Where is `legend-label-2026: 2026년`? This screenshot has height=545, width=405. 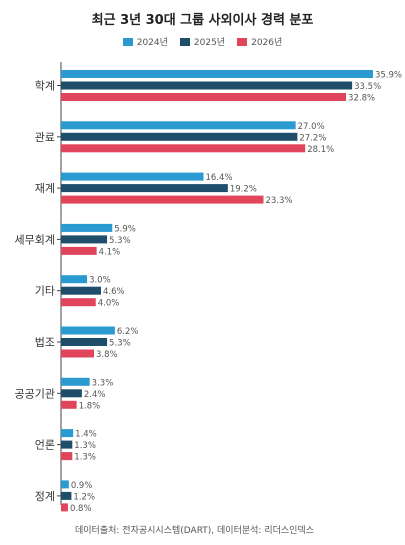
legend-label-2026: 2026년 is located at coordinates (267, 43).